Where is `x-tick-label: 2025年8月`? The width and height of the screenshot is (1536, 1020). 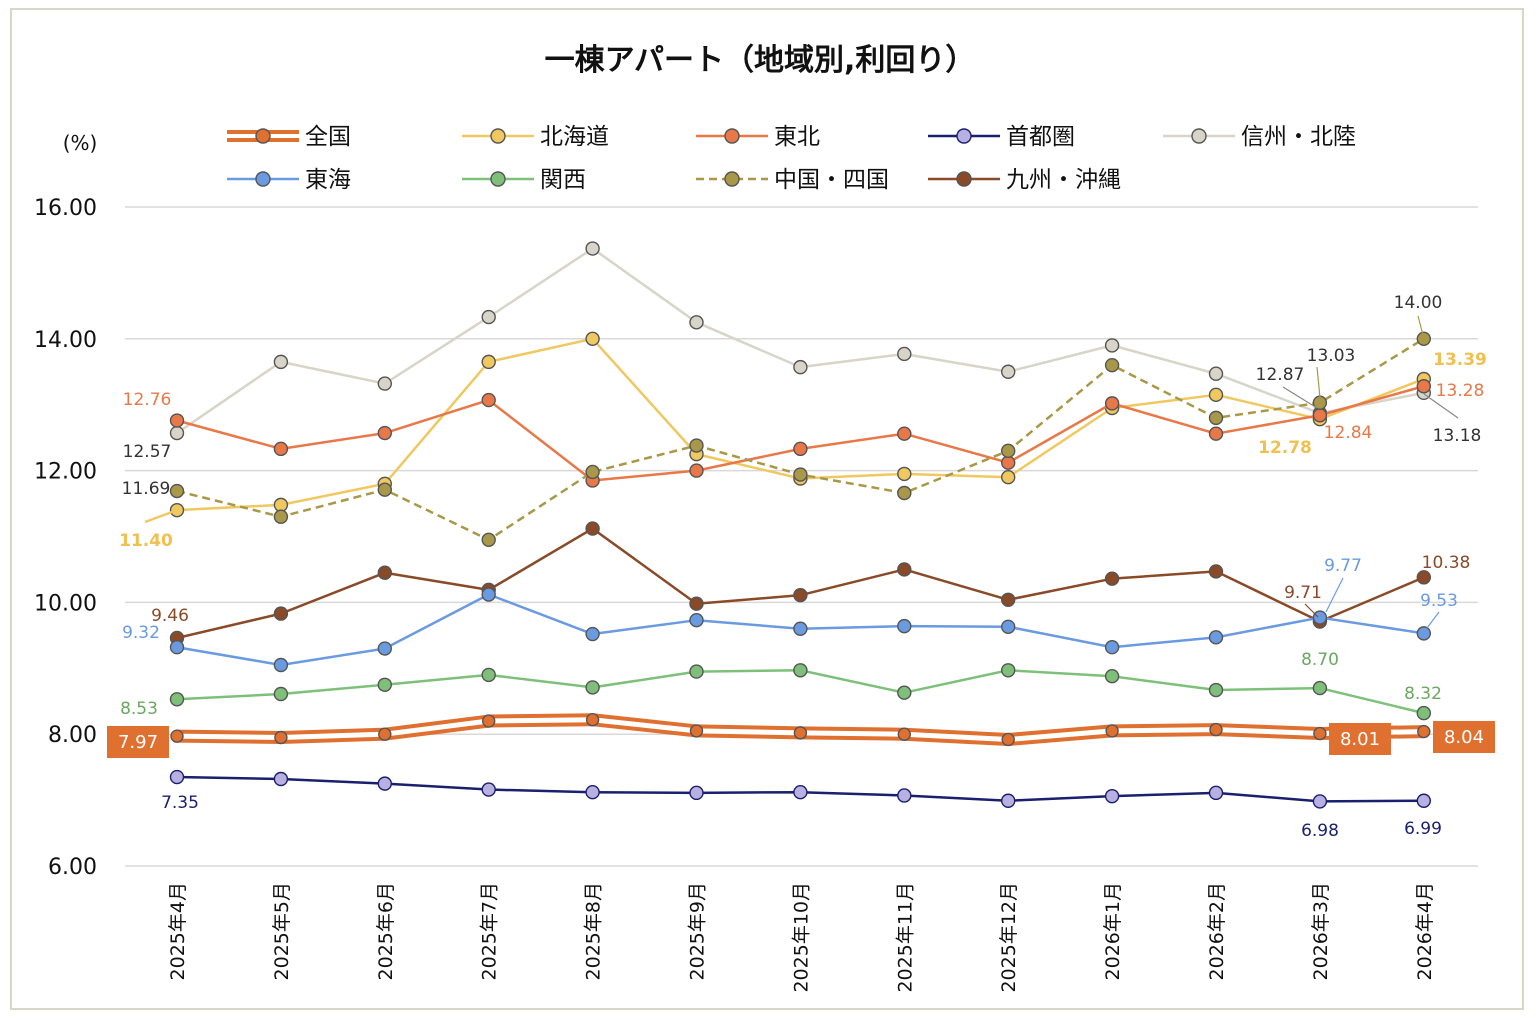
x-tick-label: 2025年8月 is located at coordinates (594, 931).